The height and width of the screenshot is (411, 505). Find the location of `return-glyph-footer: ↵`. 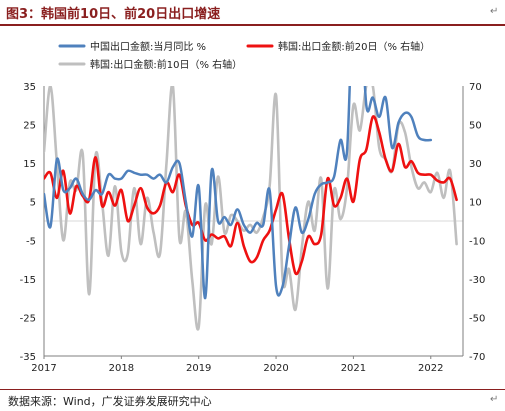

return-glyph-footer: ↵ is located at coordinates (494, 399).